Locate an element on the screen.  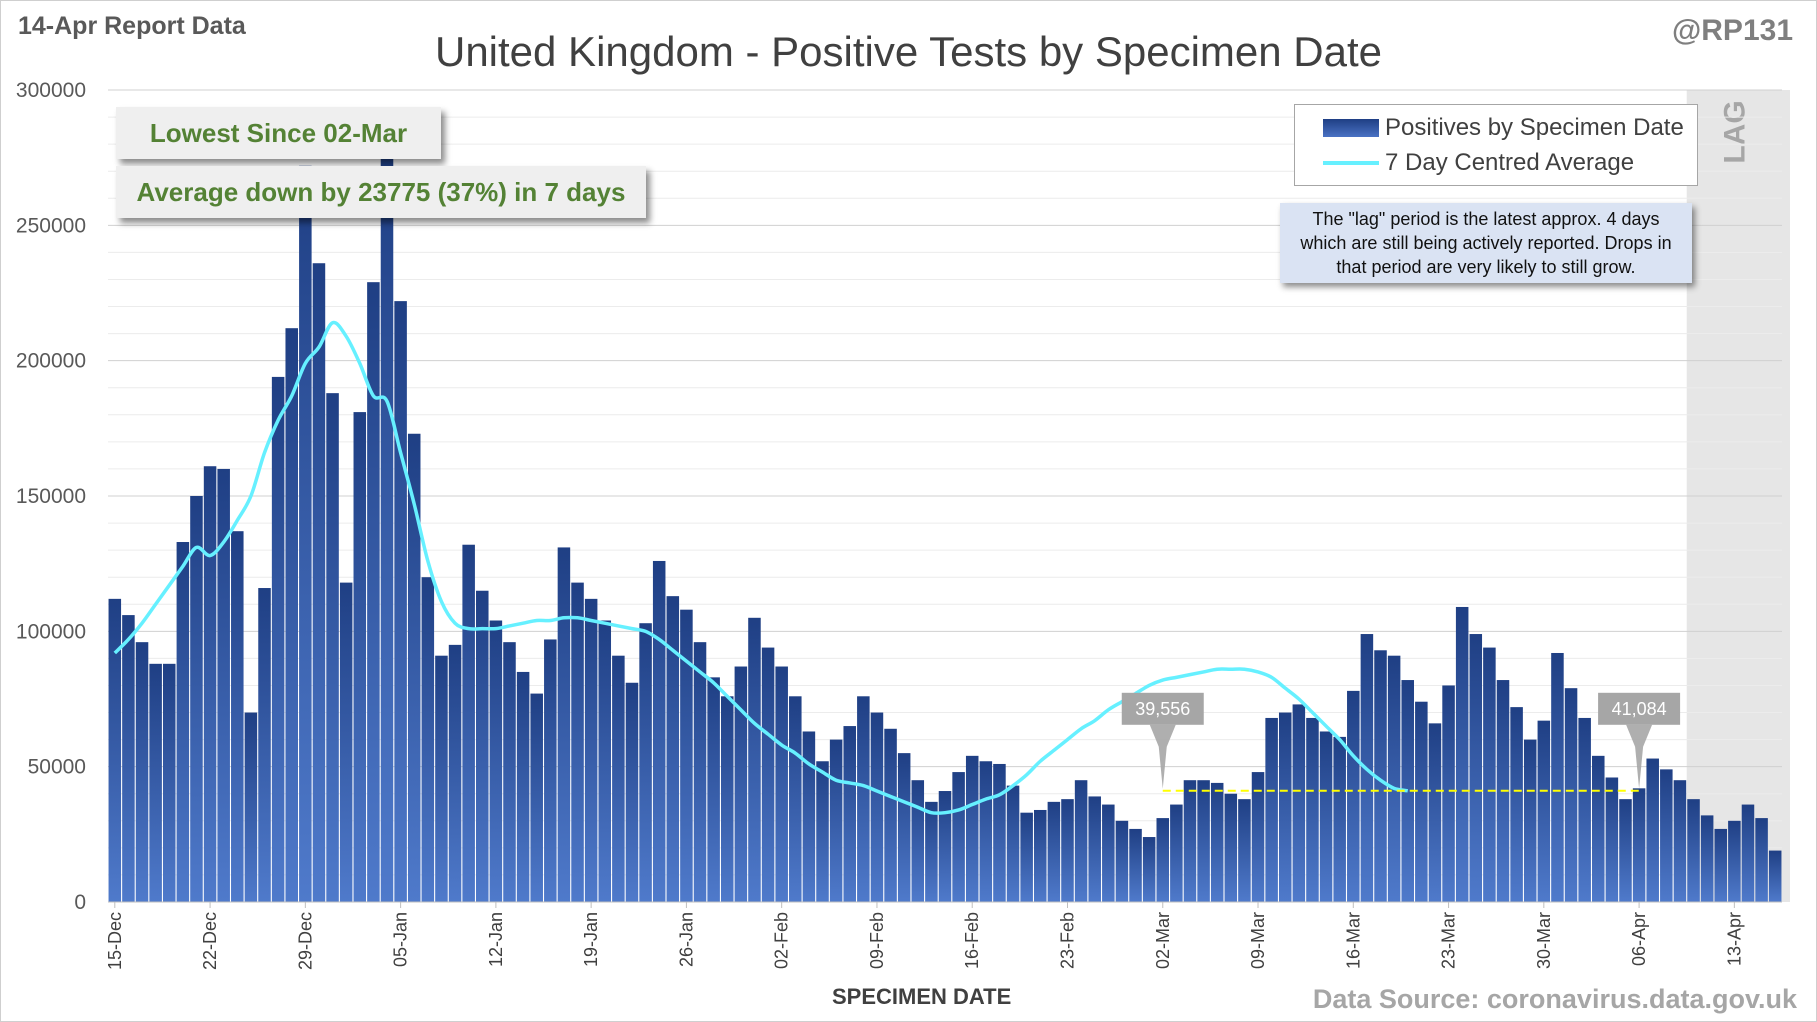
legend-line-label: 7 Day Centred Average is located at coordinates (1510, 162).